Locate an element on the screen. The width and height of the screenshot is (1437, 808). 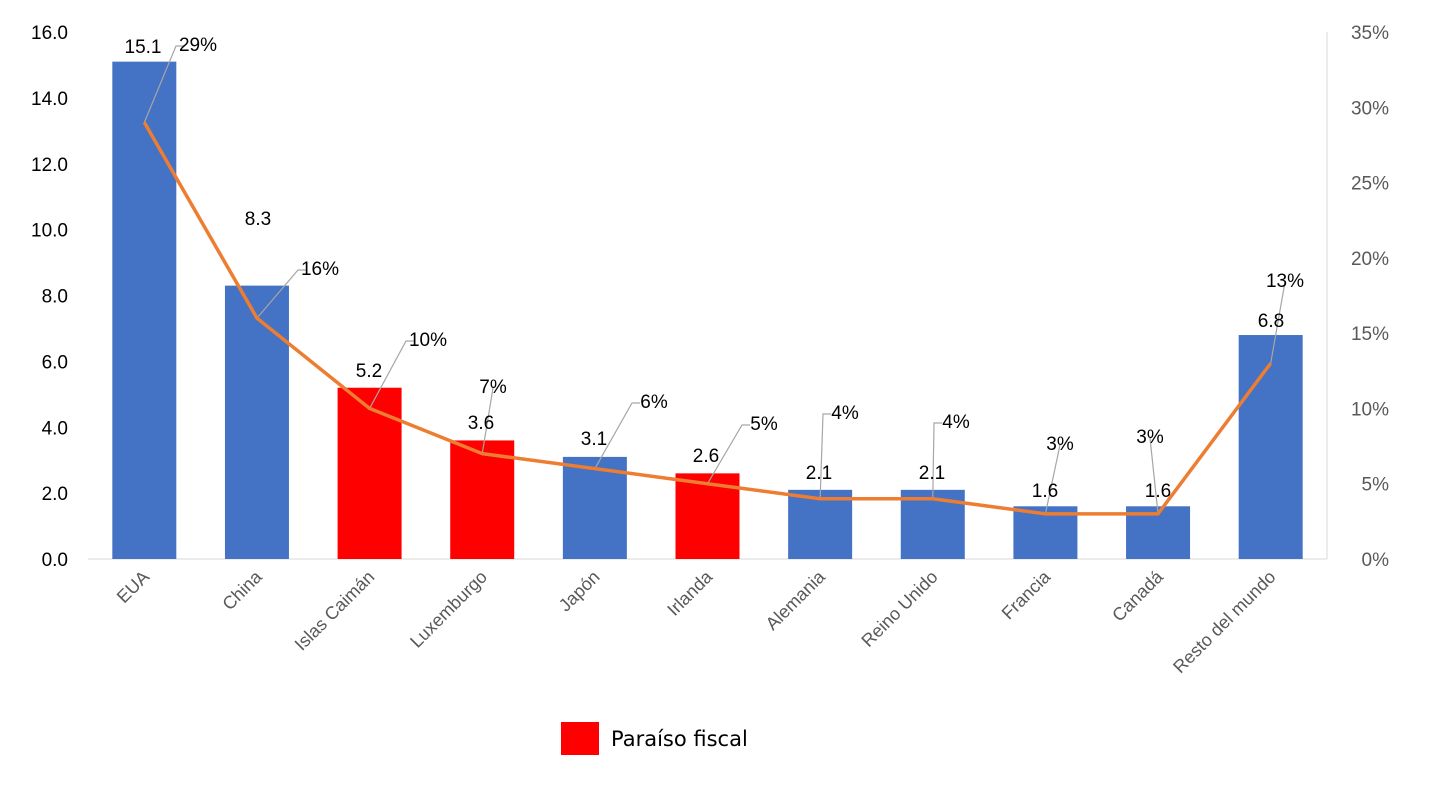
bar-alemania is located at coordinates (820, 524).